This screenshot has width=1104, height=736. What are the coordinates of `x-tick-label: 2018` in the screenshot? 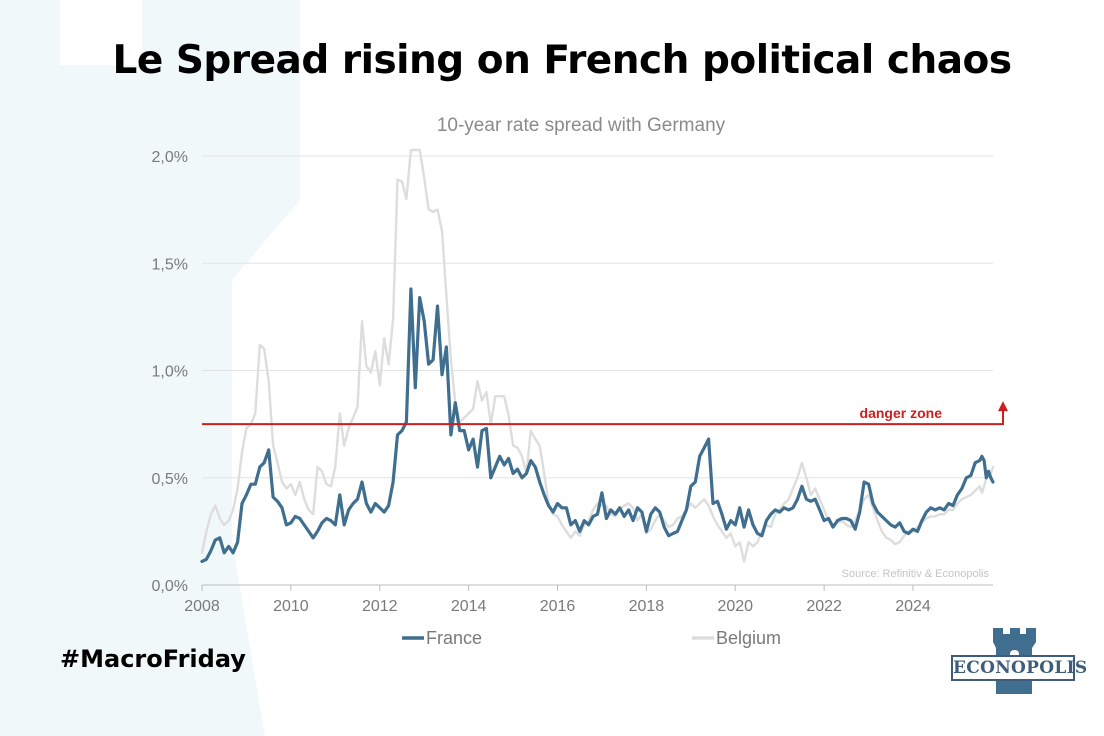 It's located at (647, 606).